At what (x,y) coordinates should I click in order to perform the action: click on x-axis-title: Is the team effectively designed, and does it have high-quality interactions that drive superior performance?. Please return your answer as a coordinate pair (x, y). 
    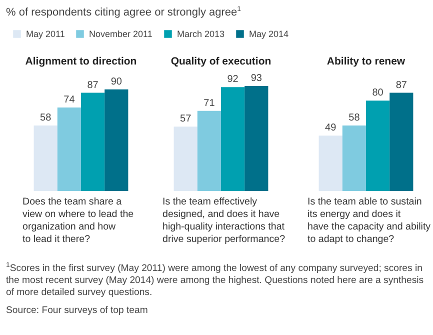
    Looking at the image, I should click on (224, 220).